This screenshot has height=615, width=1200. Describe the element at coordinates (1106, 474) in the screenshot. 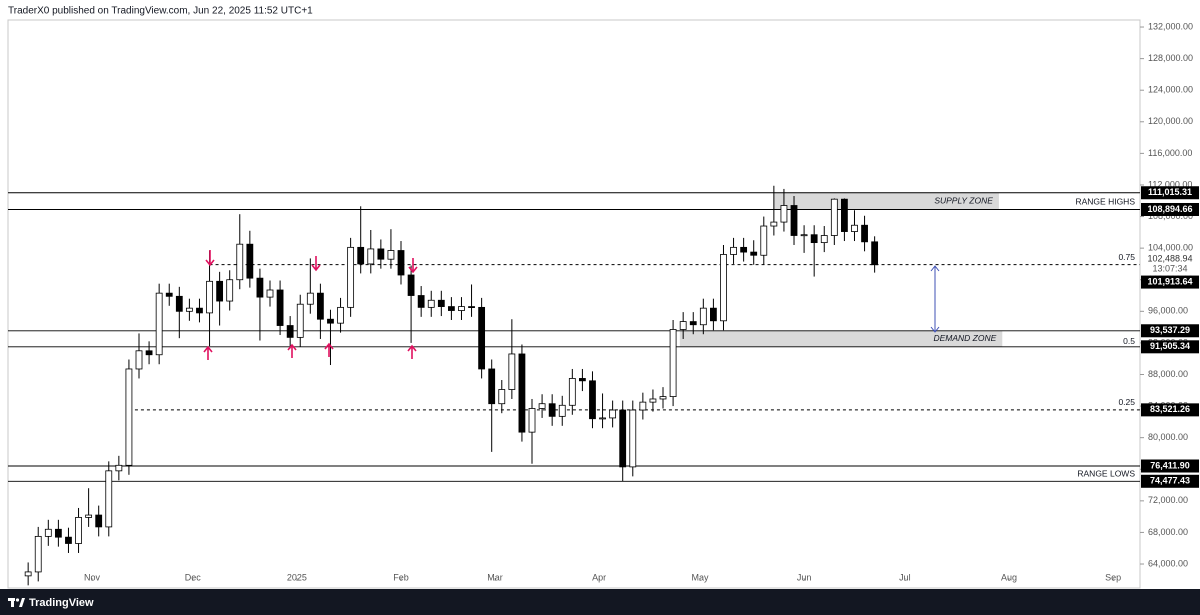

I see `range-note: RANGE LOWS` at that location.